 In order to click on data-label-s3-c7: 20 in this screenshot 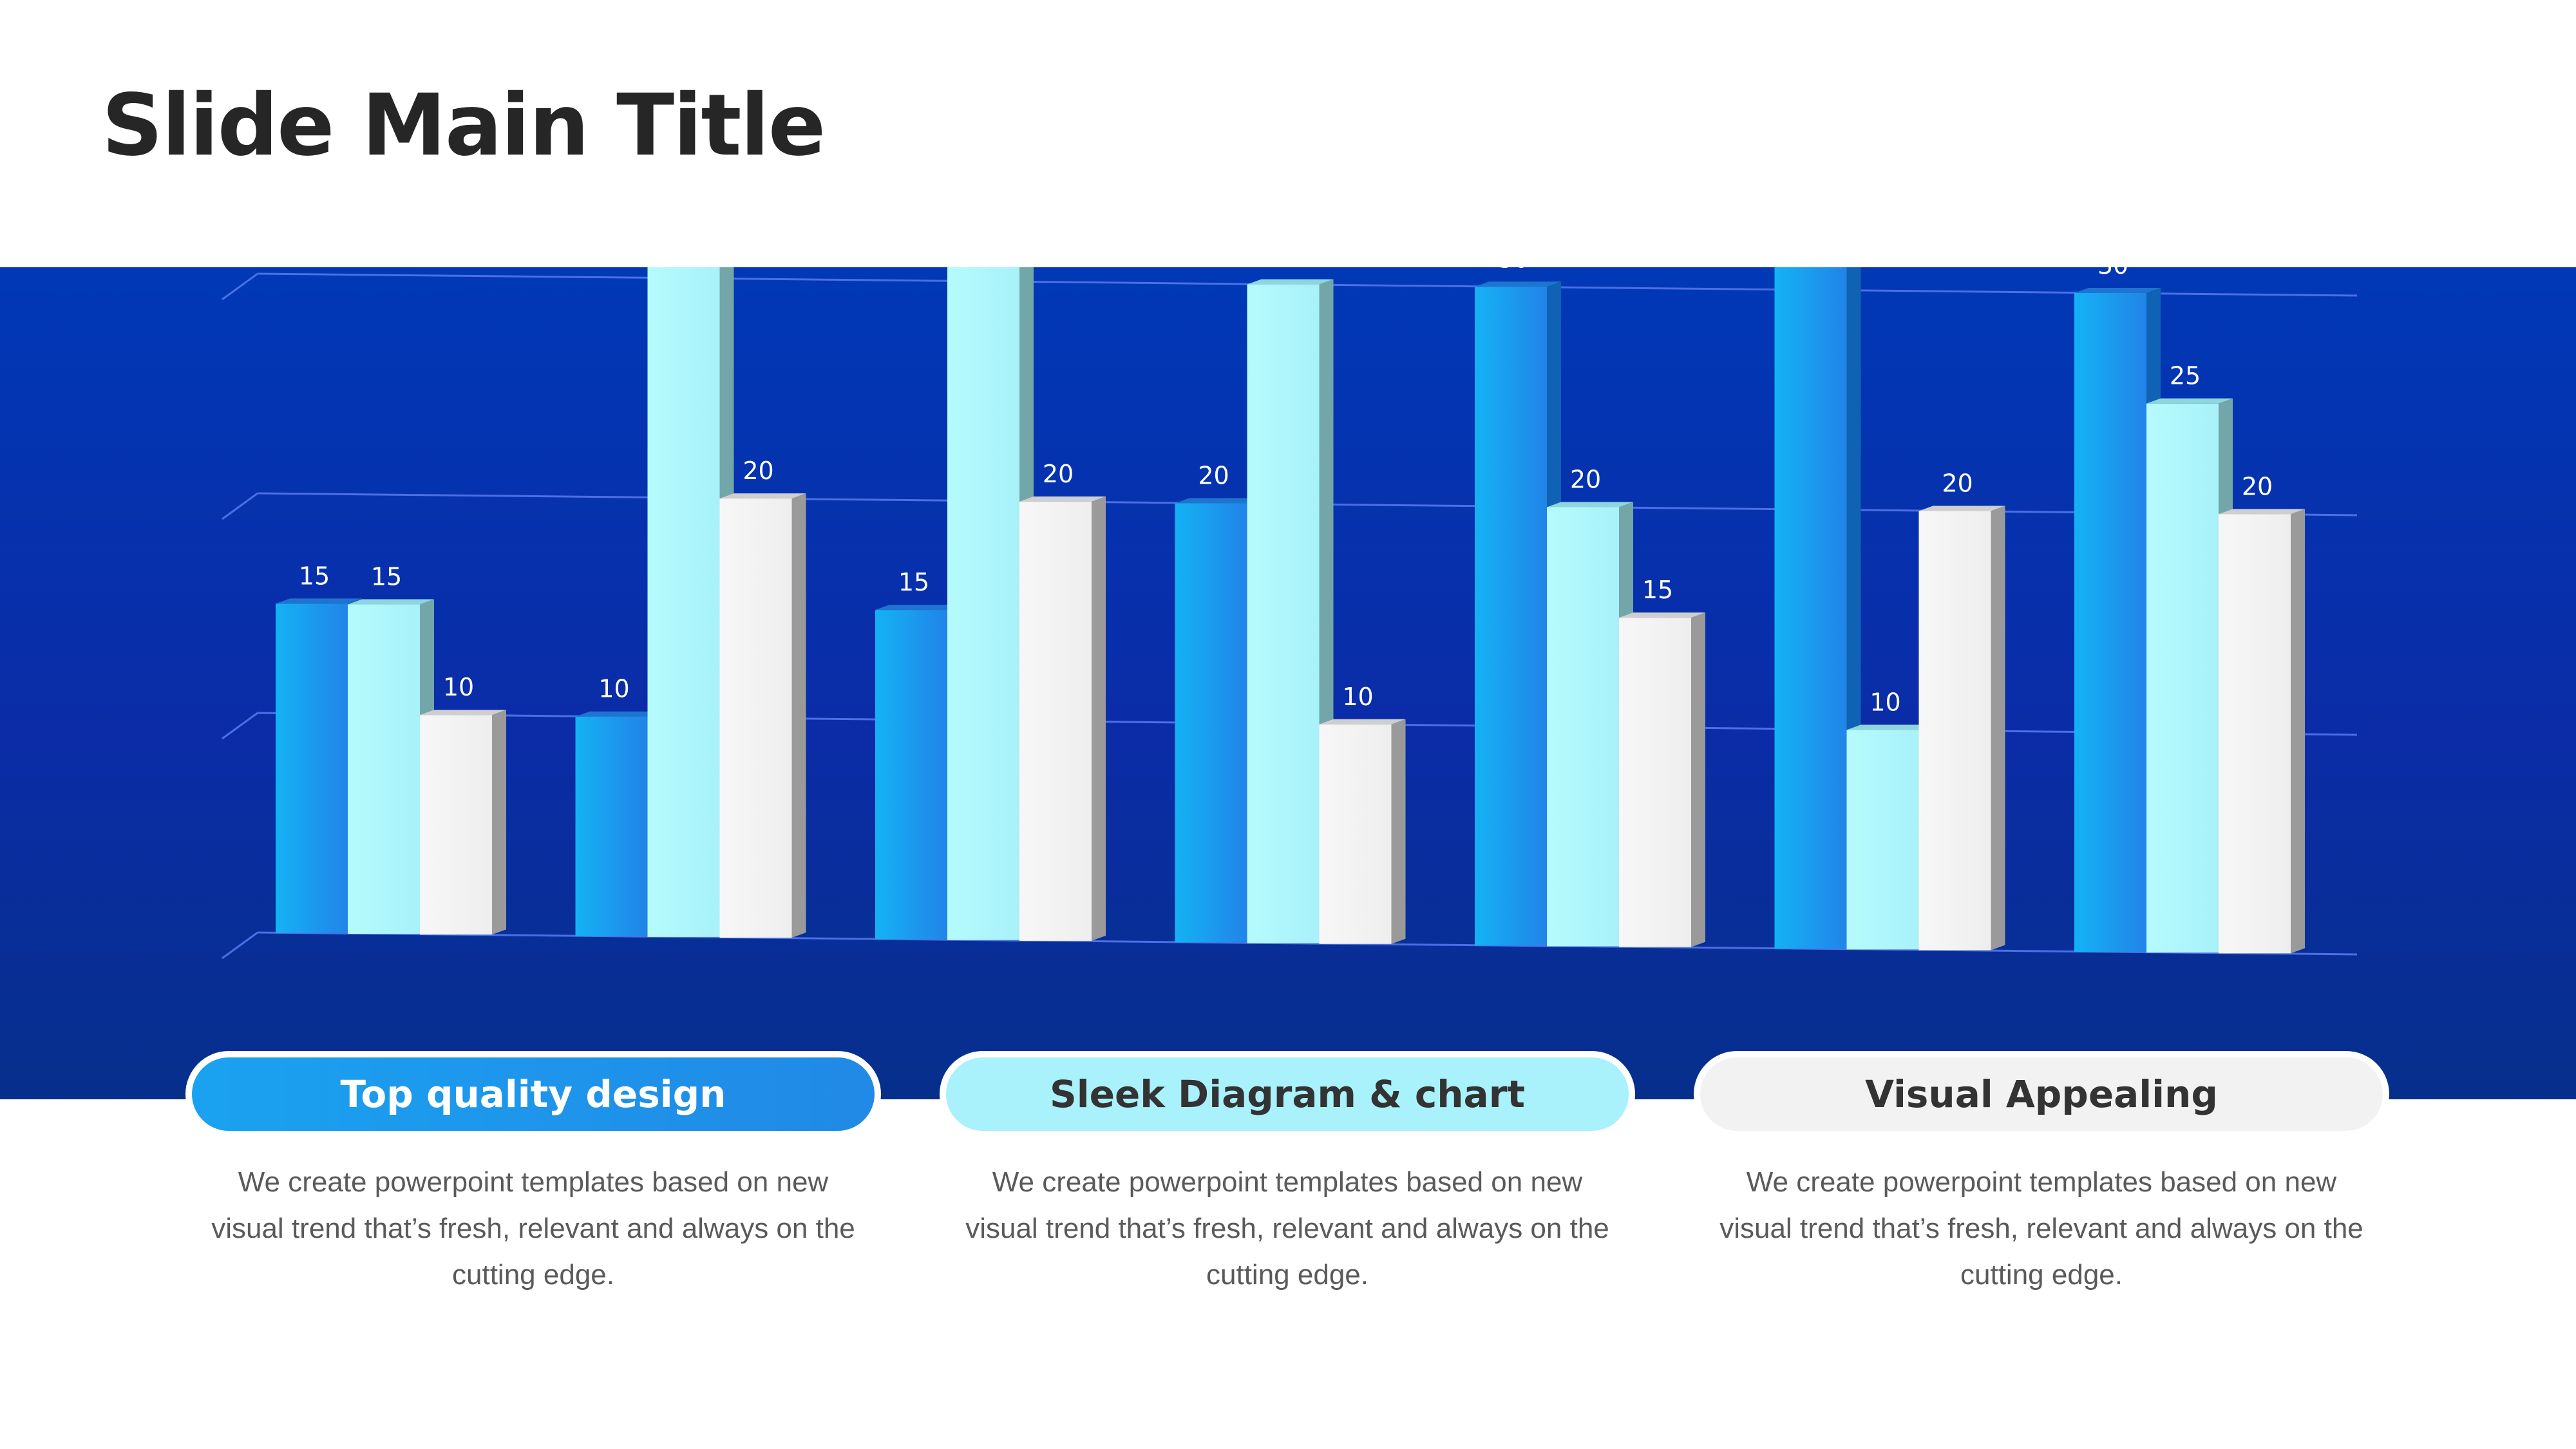, I will do `click(2258, 486)`.